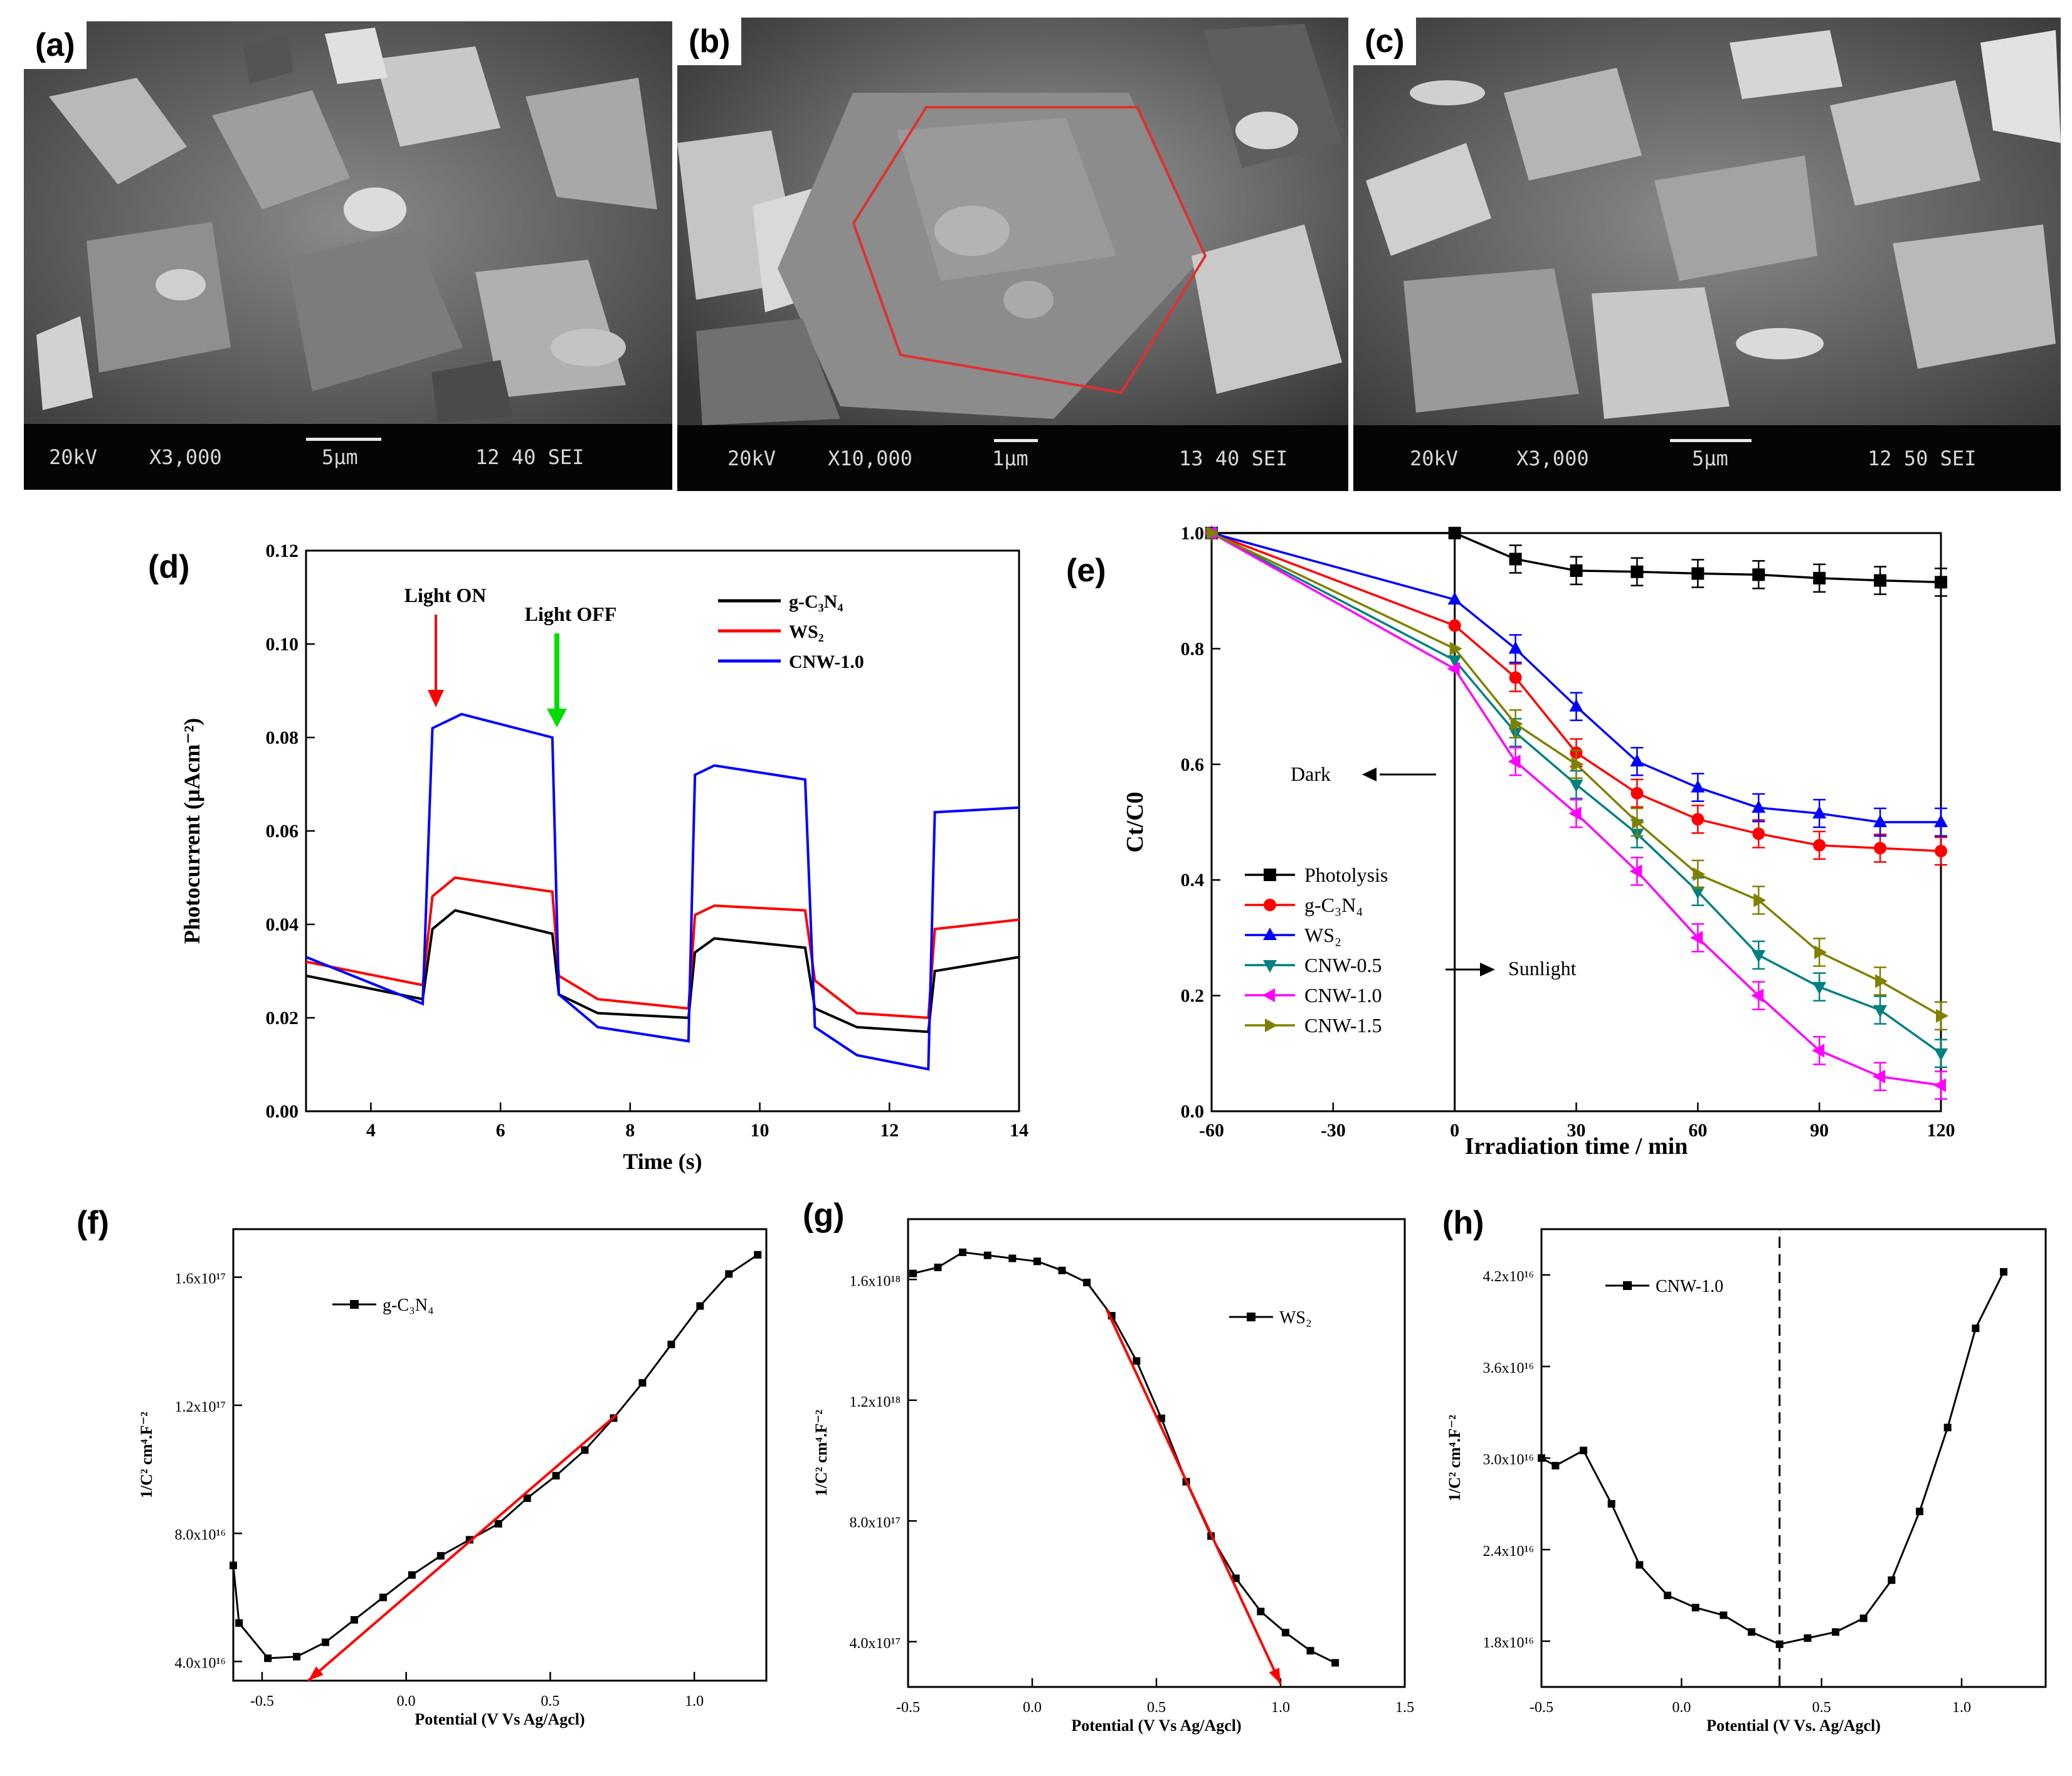 The image size is (2072, 1776). Describe the element at coordinates (282, 1111) in the screenshot. I see `y-tick-label: 0.00` at that location.